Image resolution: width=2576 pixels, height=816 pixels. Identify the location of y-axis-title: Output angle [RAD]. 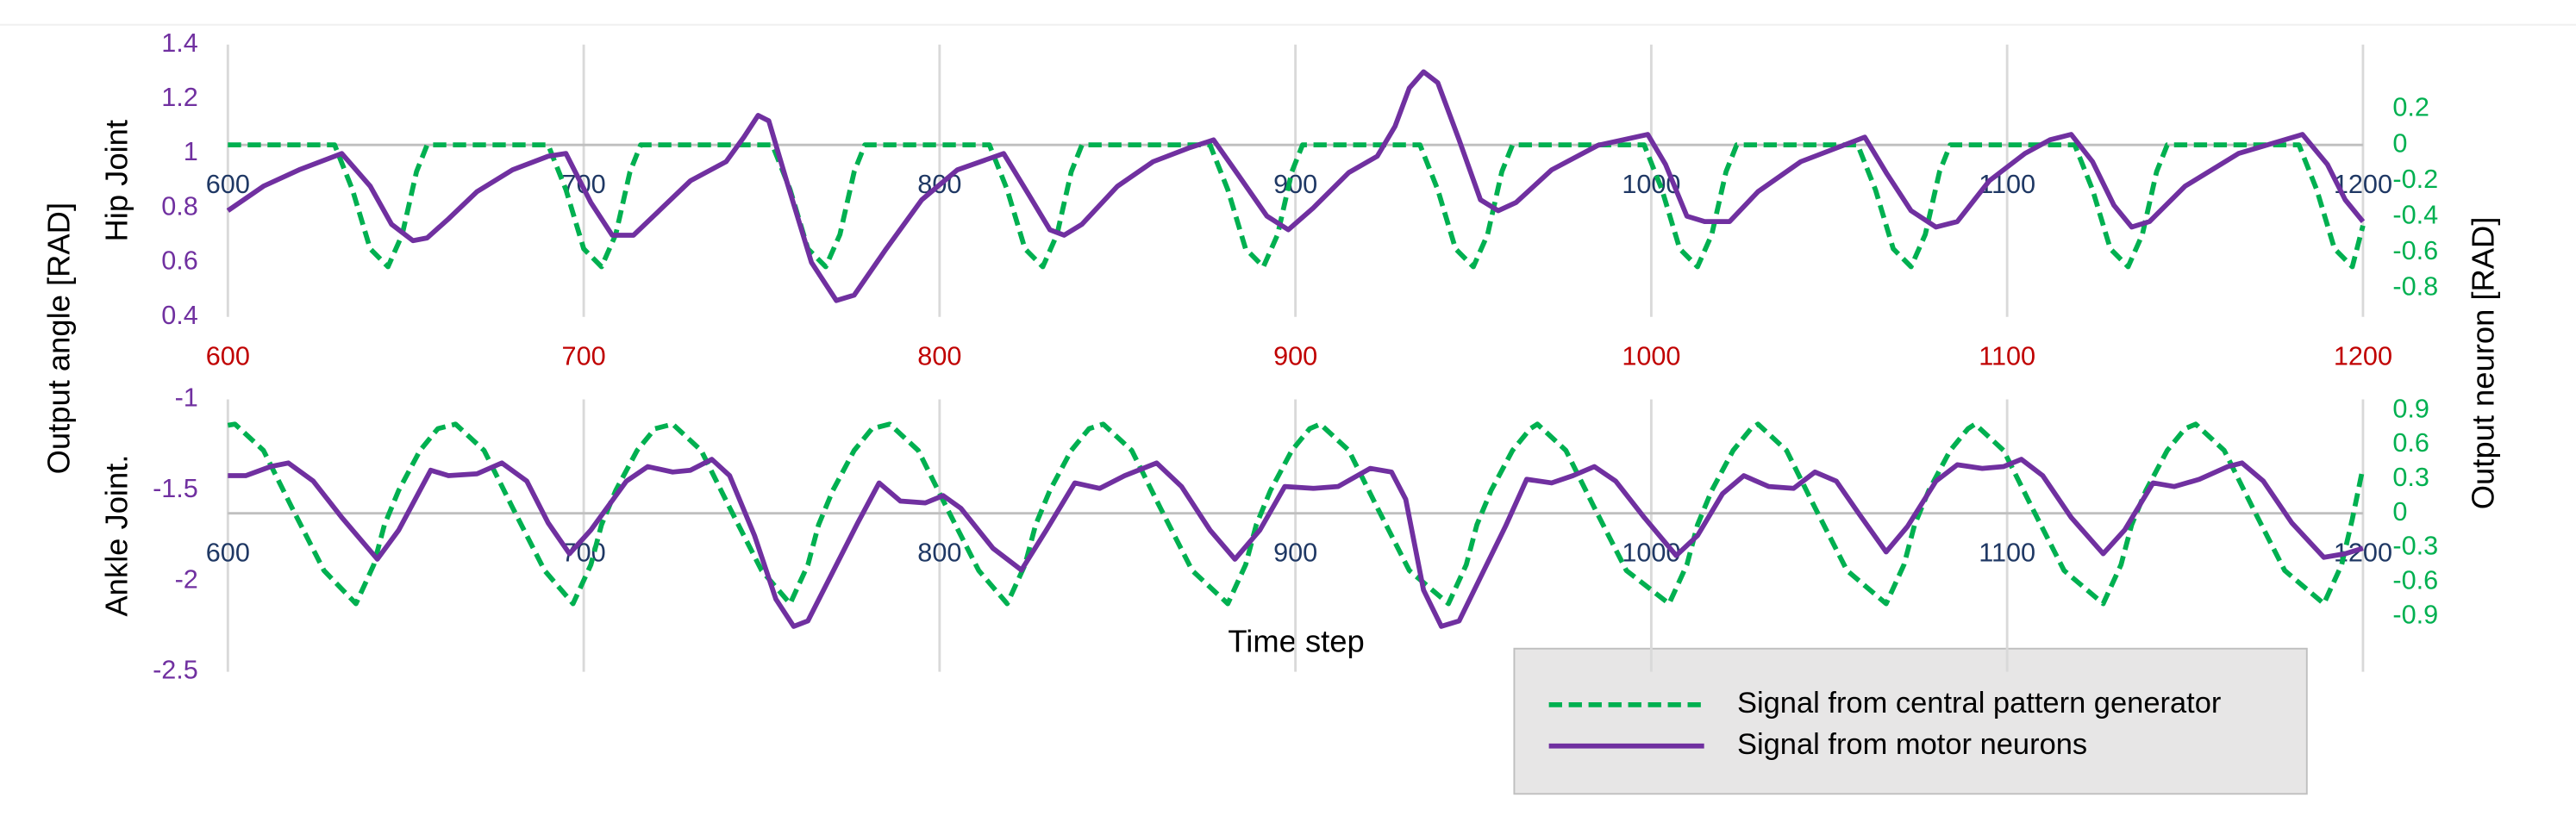
(59, 338).